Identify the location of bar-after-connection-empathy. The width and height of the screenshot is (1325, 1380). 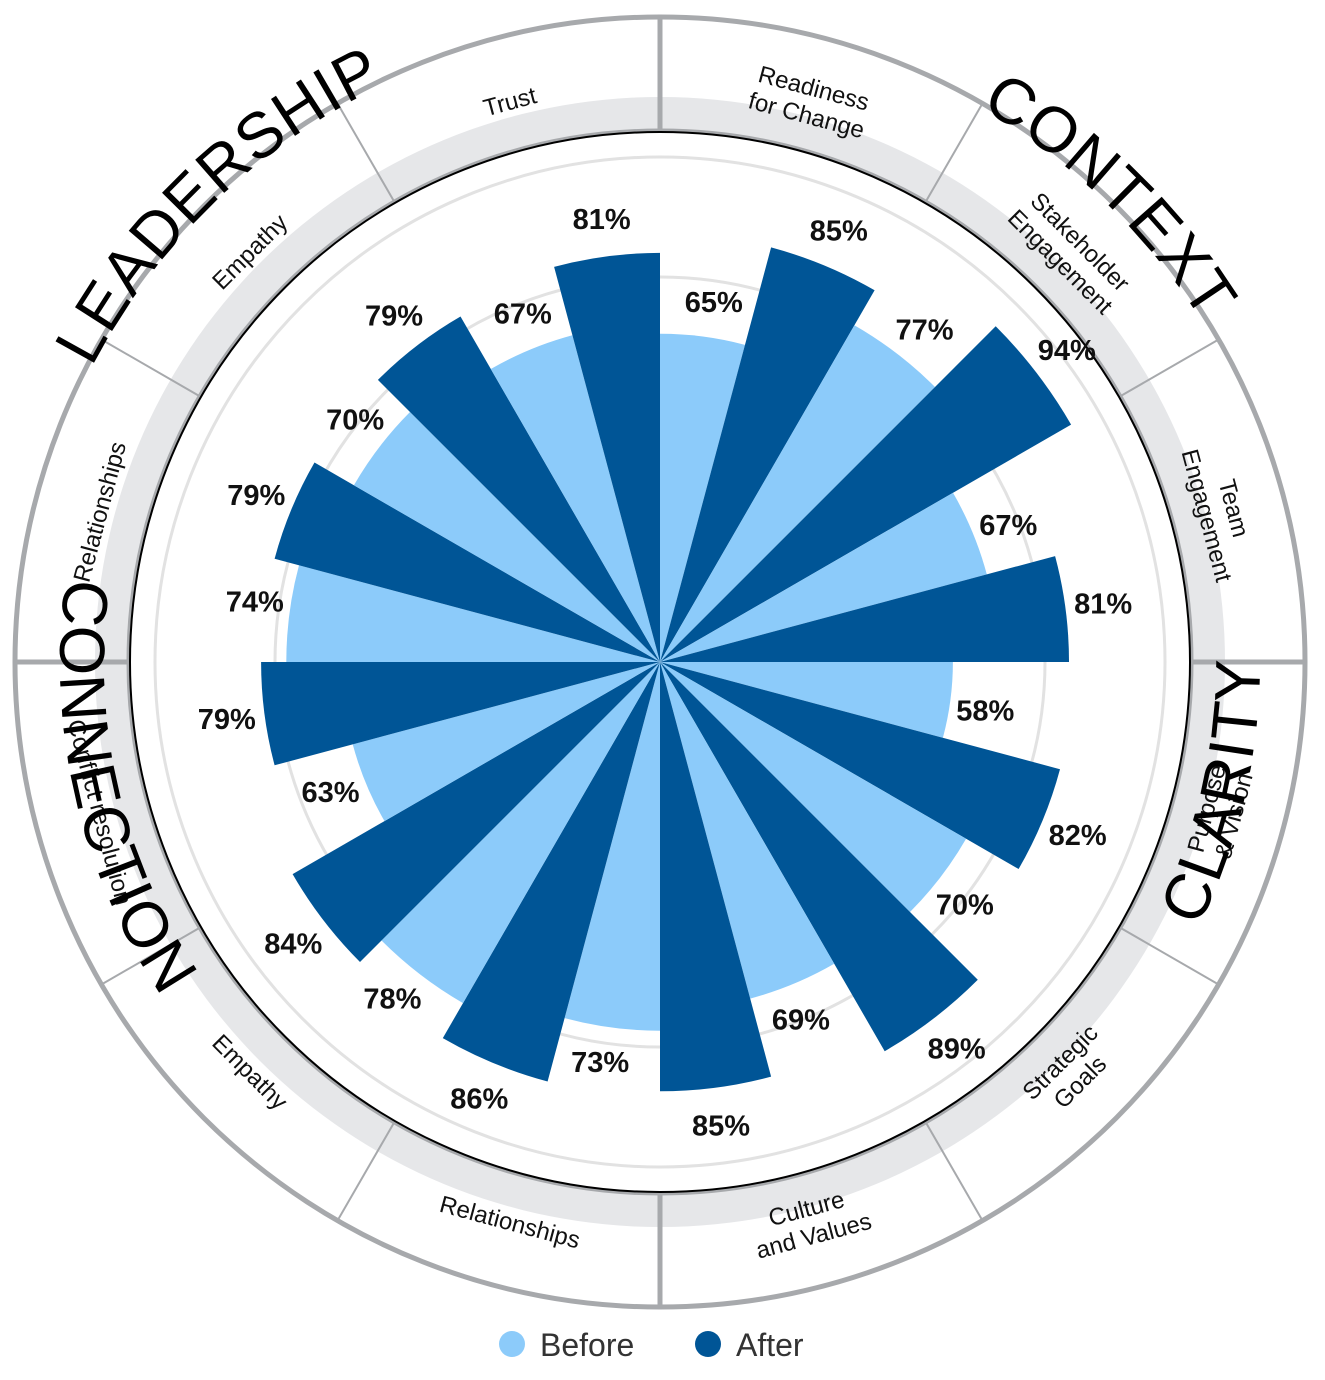
(476, 812).